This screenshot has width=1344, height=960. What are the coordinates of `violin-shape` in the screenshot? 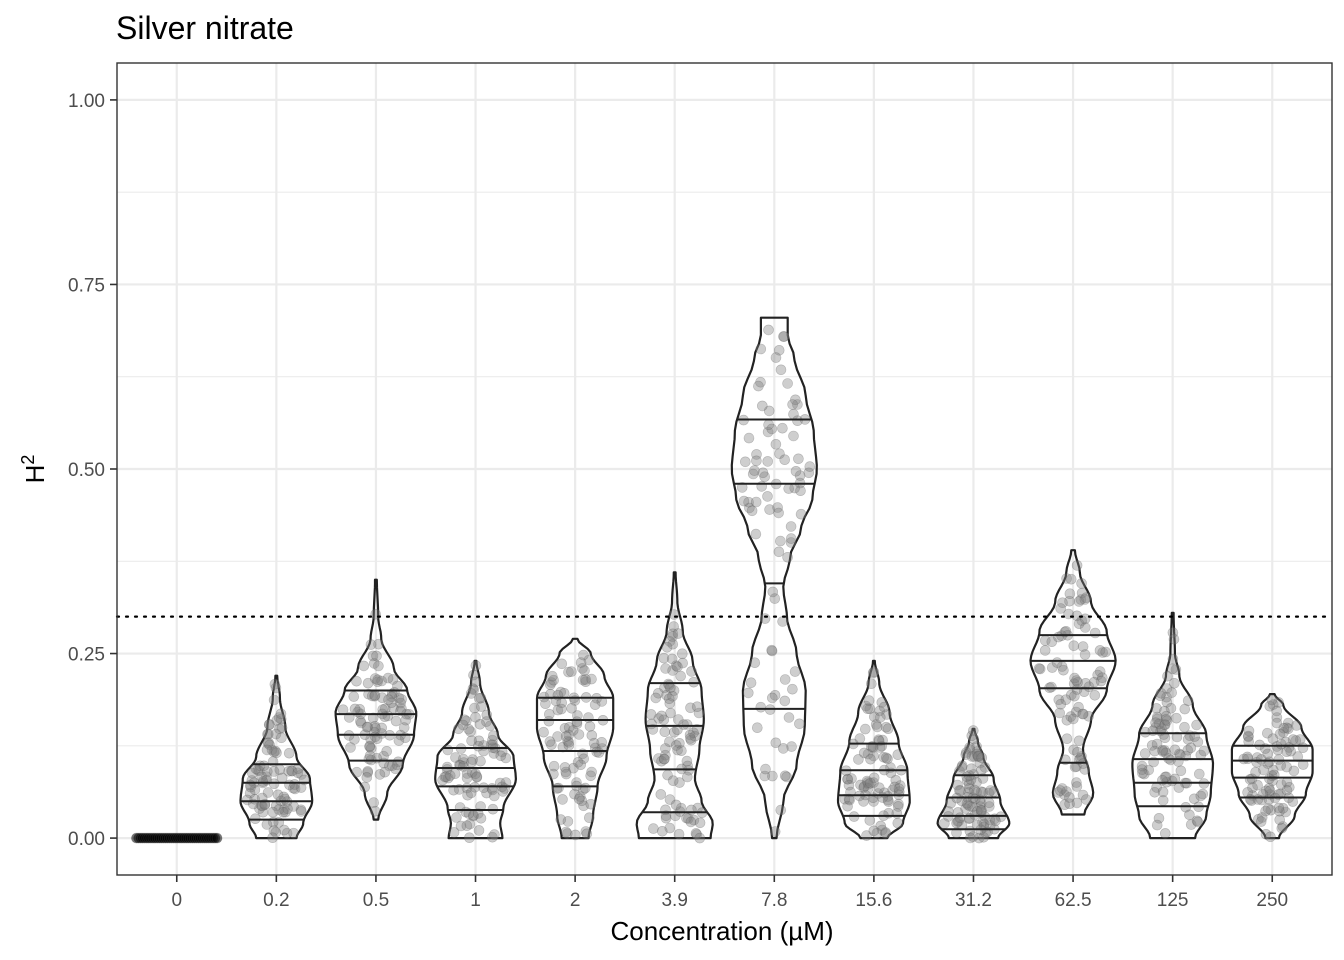 It's located at (1173, 725).